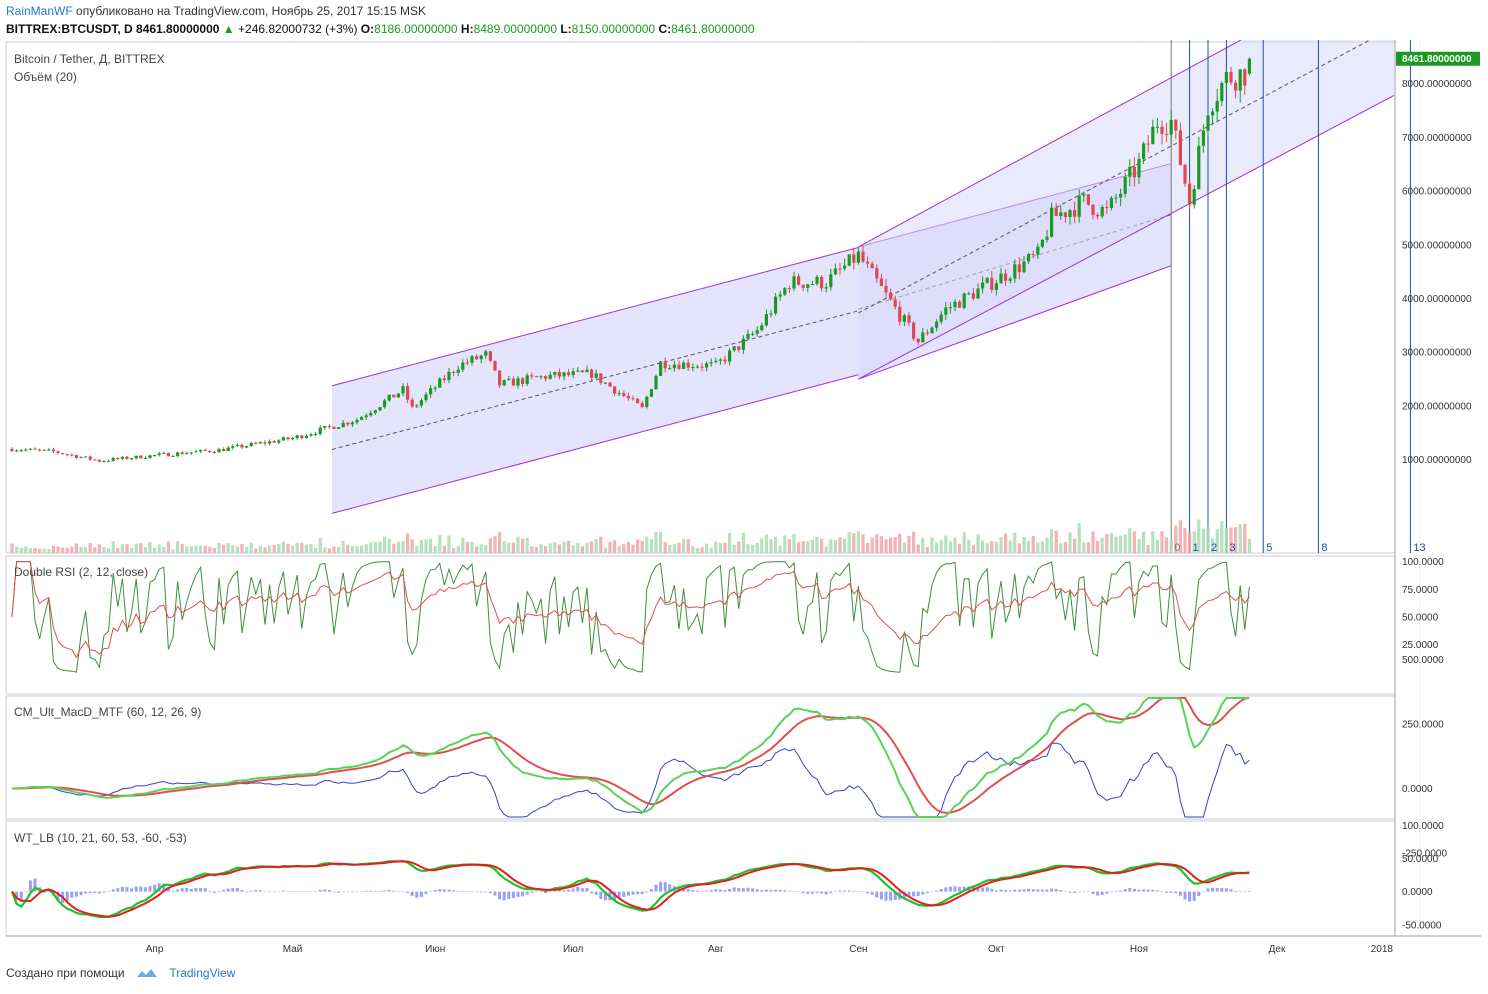 The width and height of the screenshot is (1488, 994). I want to click on tradingview-brand: TradingView, so click(202, 973).